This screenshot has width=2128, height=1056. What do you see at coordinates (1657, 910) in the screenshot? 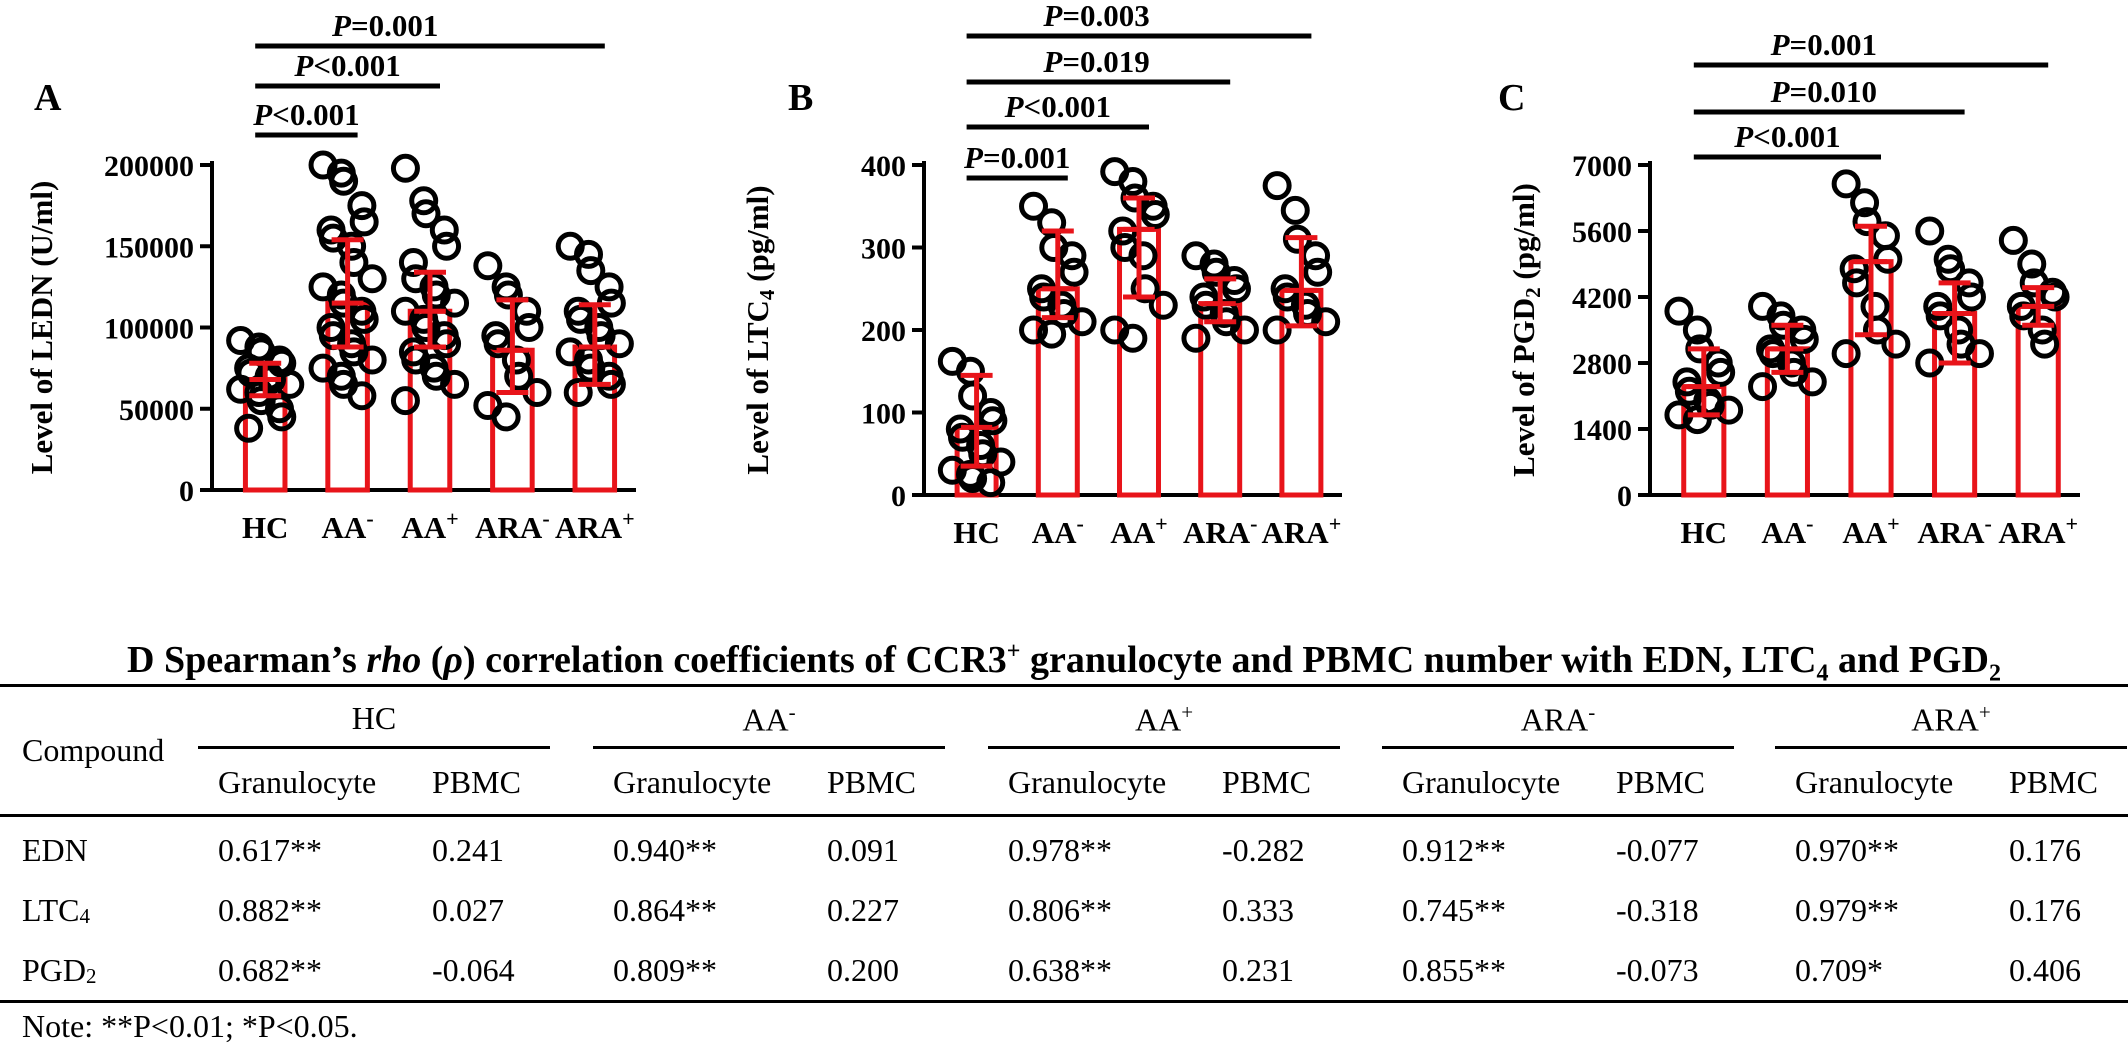
I see `table-cell: -0.318` at bounding box center [1657, 910].